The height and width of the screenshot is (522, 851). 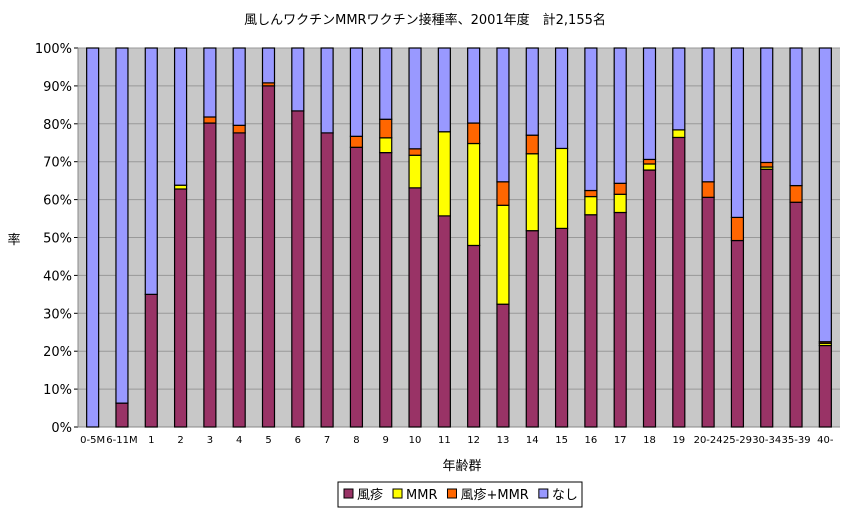 What do you see at coordinates (766, 440) in the screenshot?
I see `x-tick-label: 30-34` at bounding box center [766, 440].